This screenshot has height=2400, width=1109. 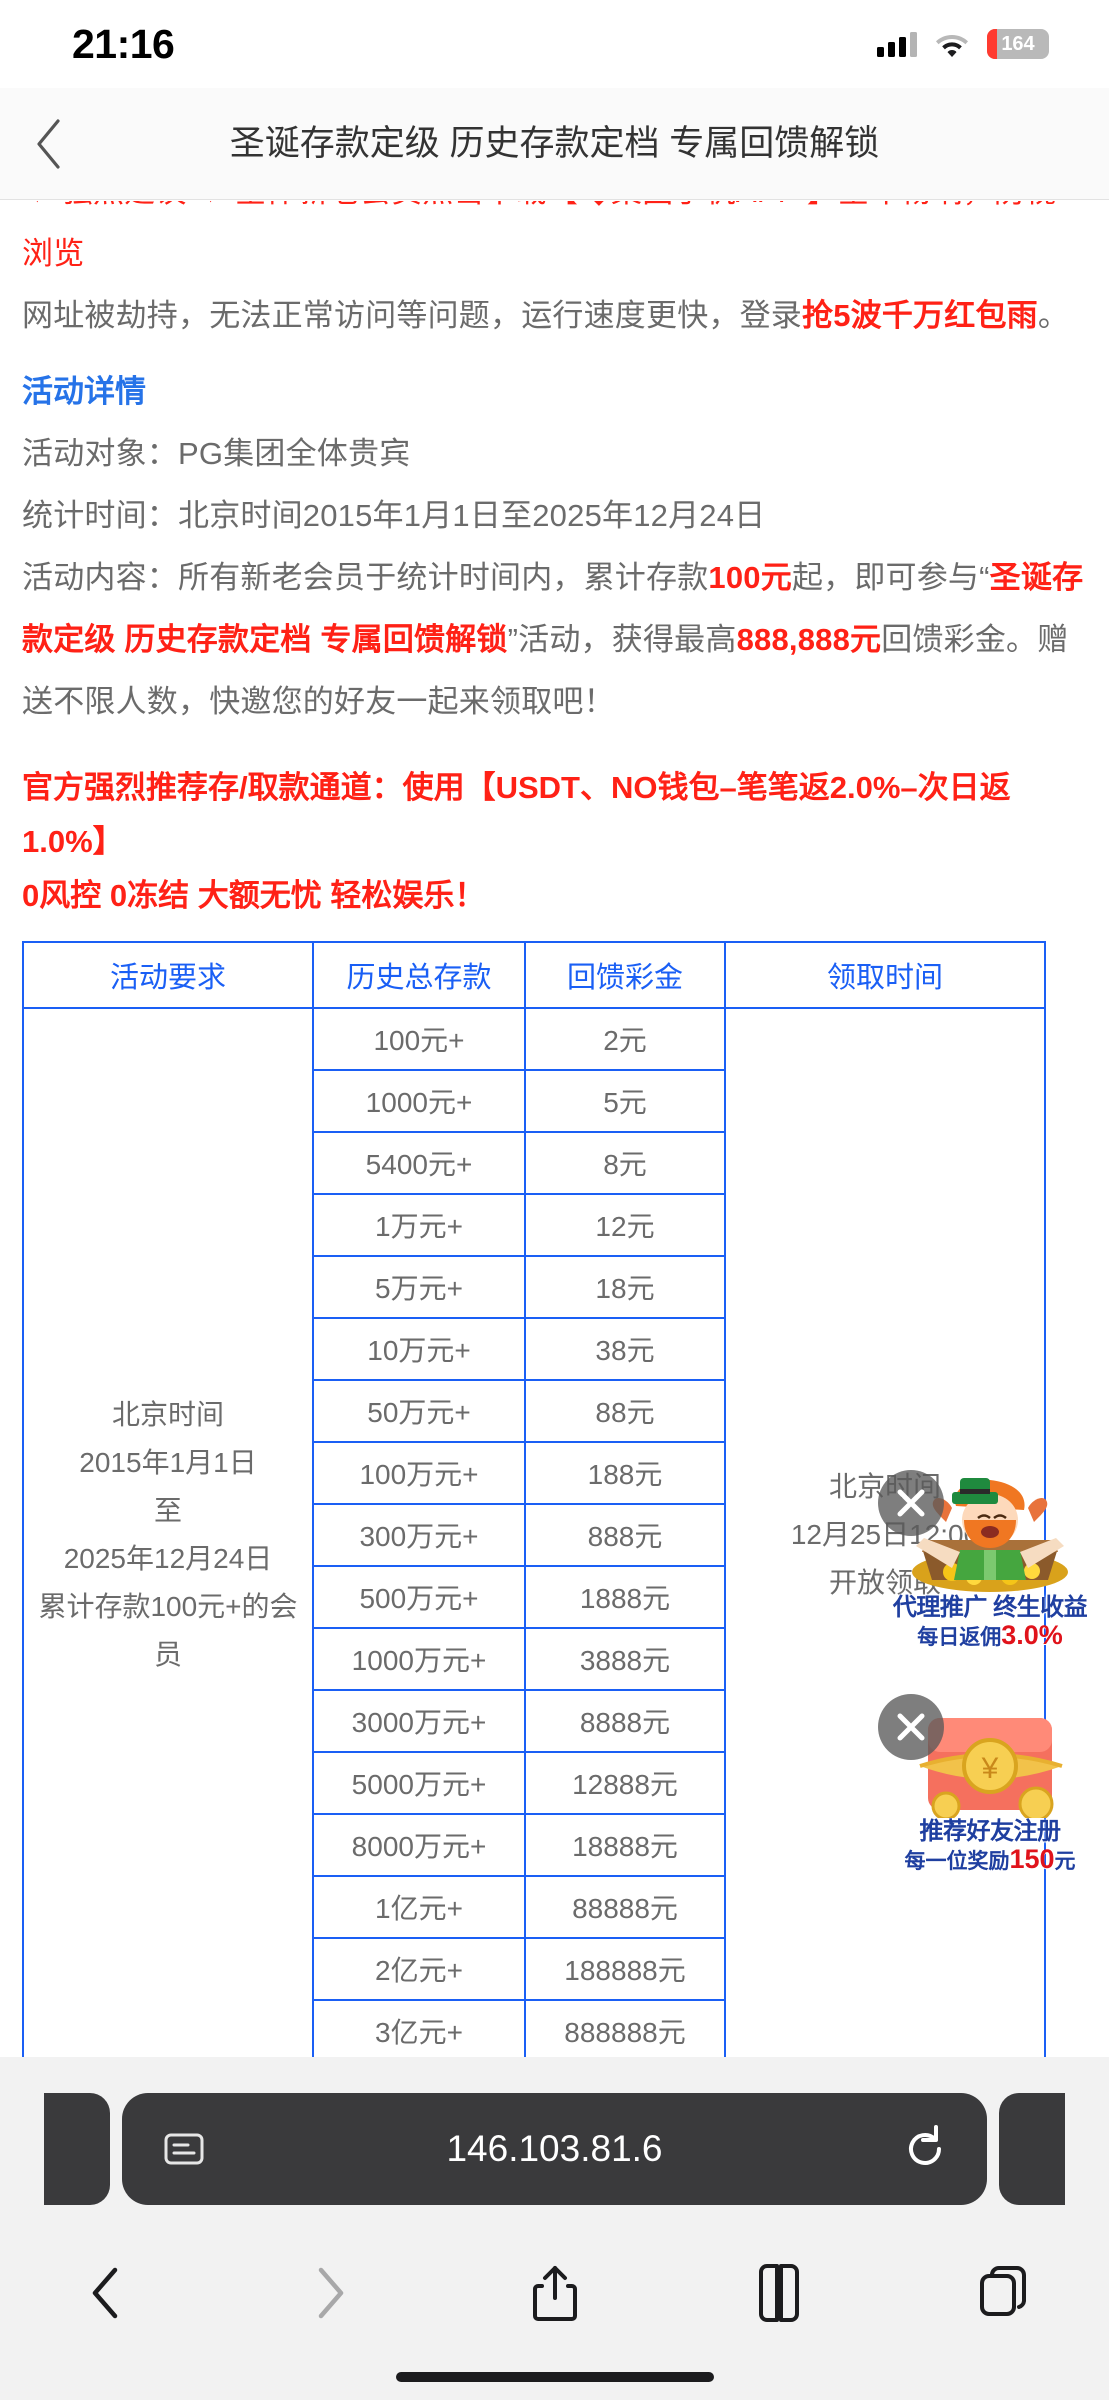 I want to click on cell-activity-requirement: 北京时间 2015年1月1日至 2025年12月24日 累计存款100元+的会员, so click(x=168, y=1532).